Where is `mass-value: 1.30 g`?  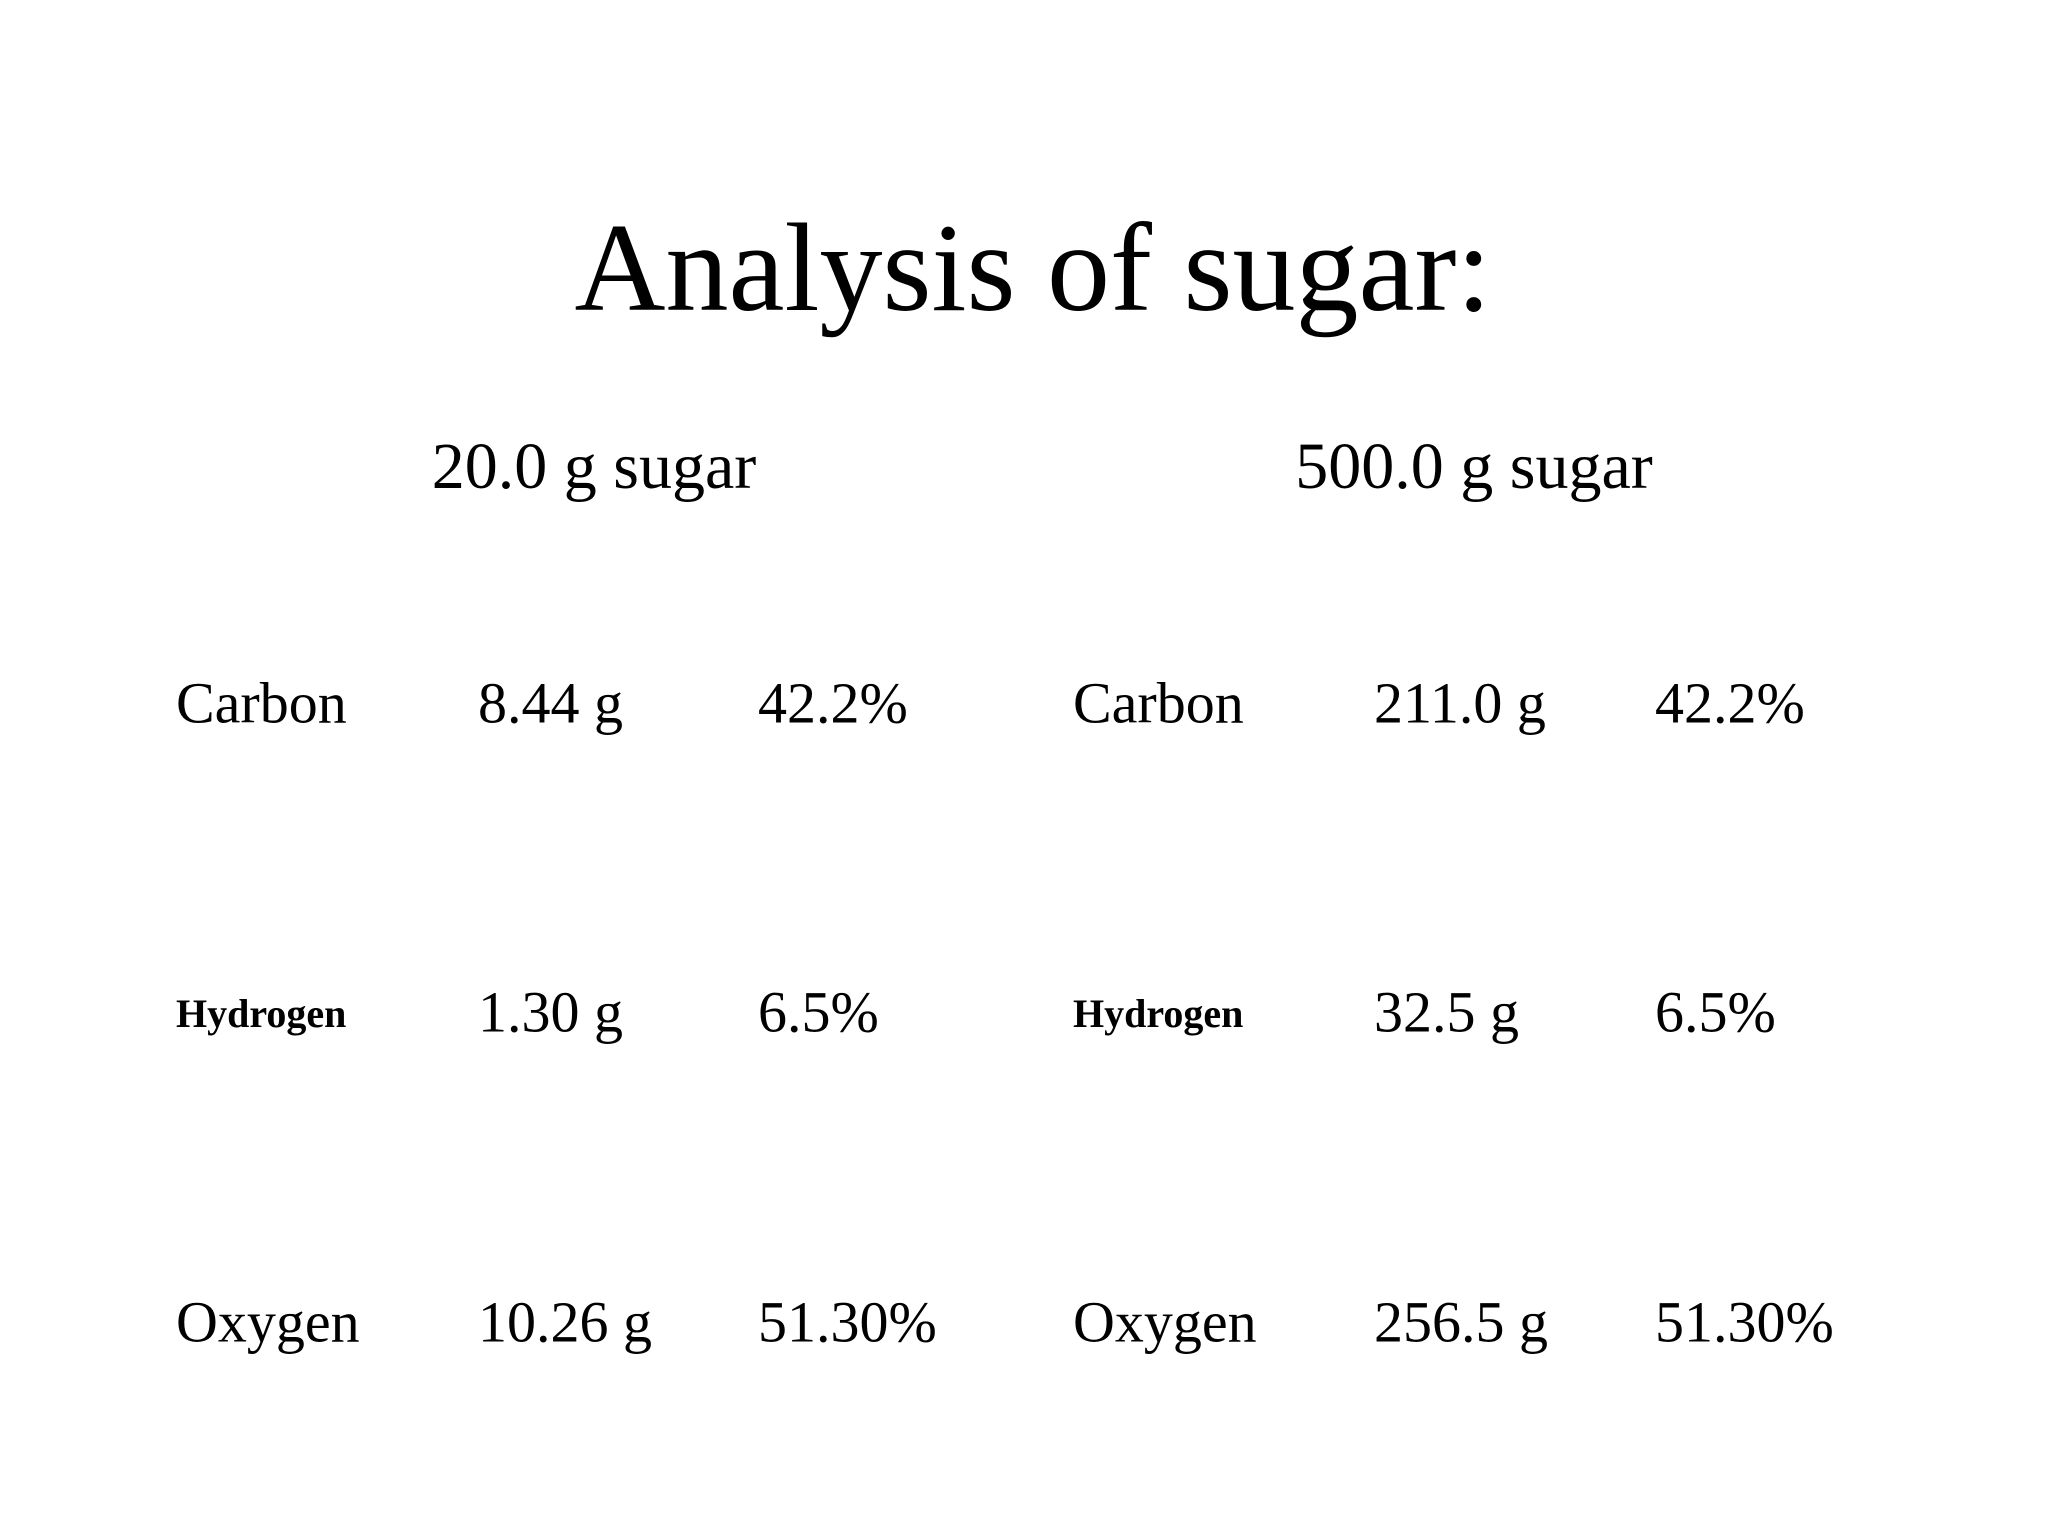 mass-value: 1.30 g is located at coordinates (550, 1011).